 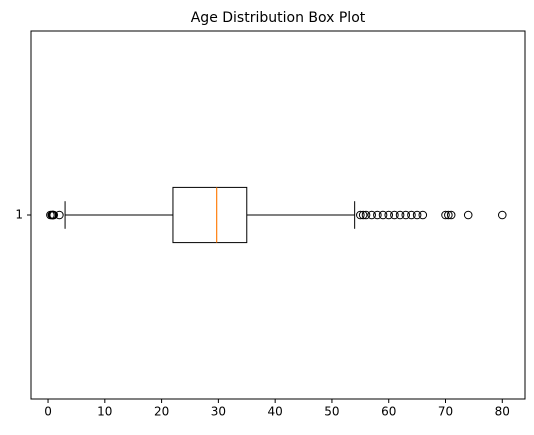 I want to click on x-tick-label: 10, so click(x=104, y=412).